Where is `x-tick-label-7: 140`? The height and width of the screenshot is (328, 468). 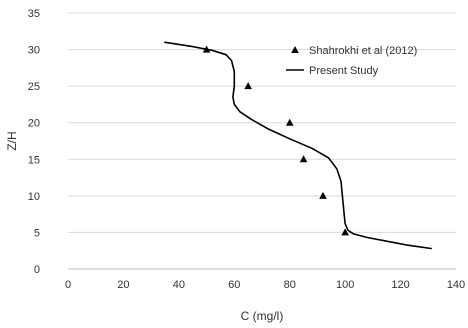 x-tick-label-7: 140 is located at coordinates (456, 285).